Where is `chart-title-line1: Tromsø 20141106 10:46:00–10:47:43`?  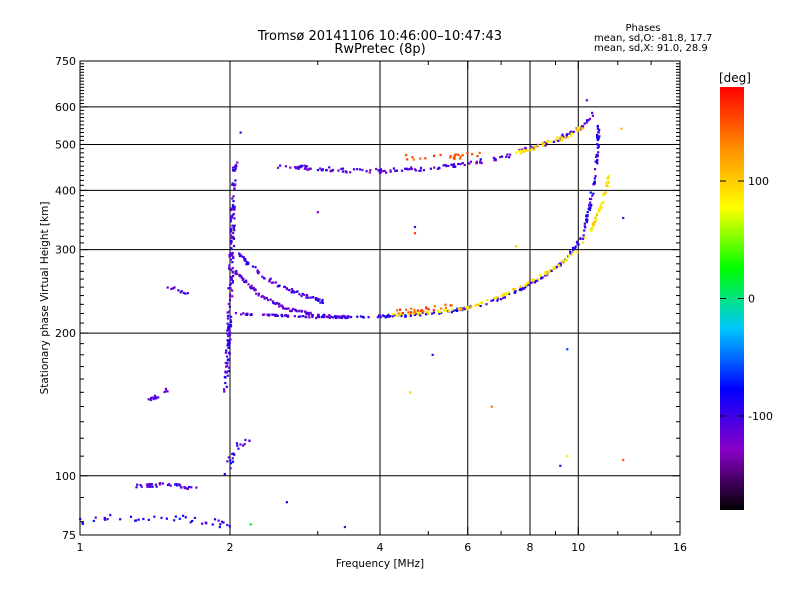 chart-title-line1: Tromsø 20141106 10:46:00–10:47:43 is located at coordinates (379, 36).